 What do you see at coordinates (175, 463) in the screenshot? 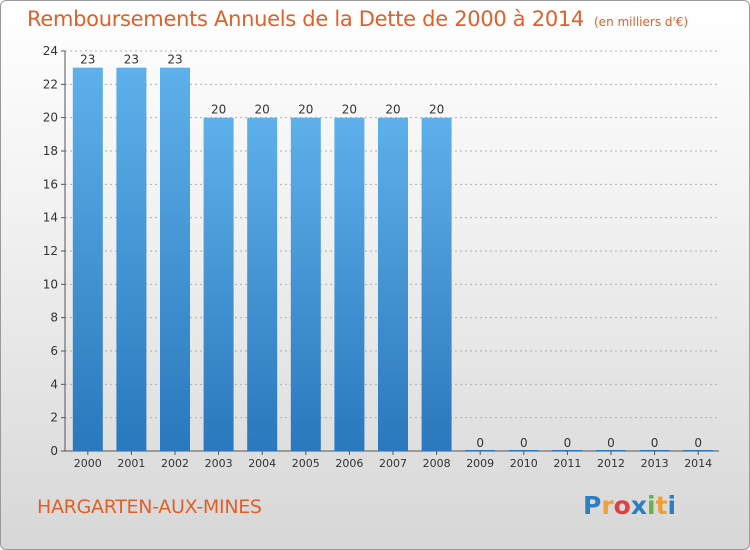
I see `x-tick-label: 2002` at bounding box center [175, 463].